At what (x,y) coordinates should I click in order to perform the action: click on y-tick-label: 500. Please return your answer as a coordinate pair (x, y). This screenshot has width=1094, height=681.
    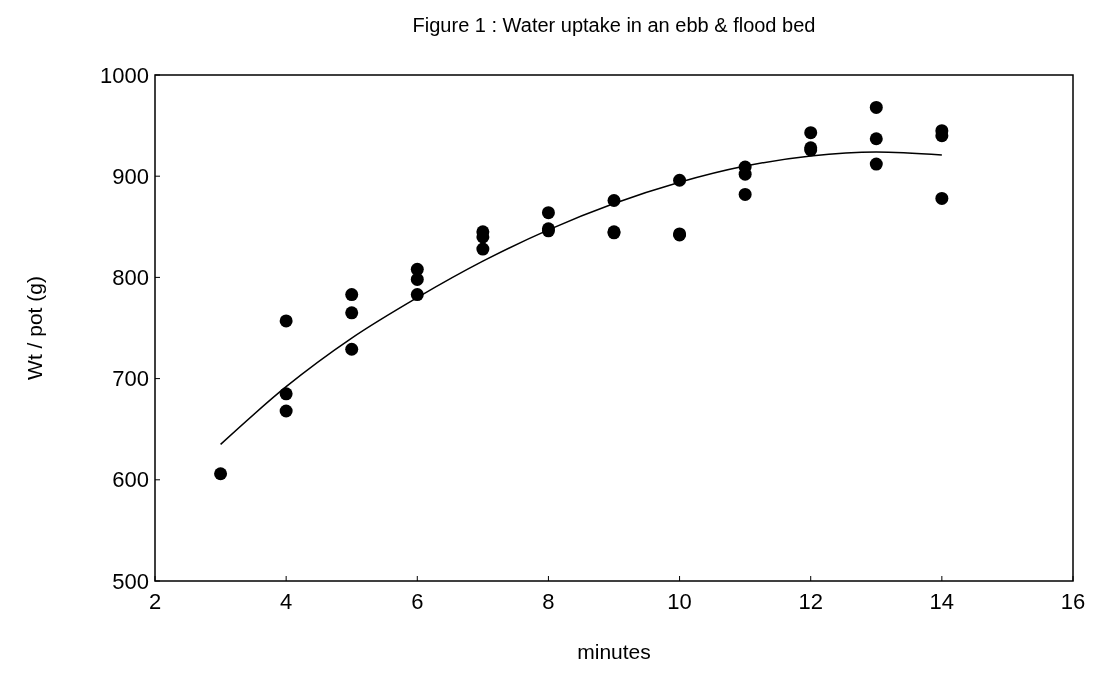
    Looking at the image, I should click on (130, 581).